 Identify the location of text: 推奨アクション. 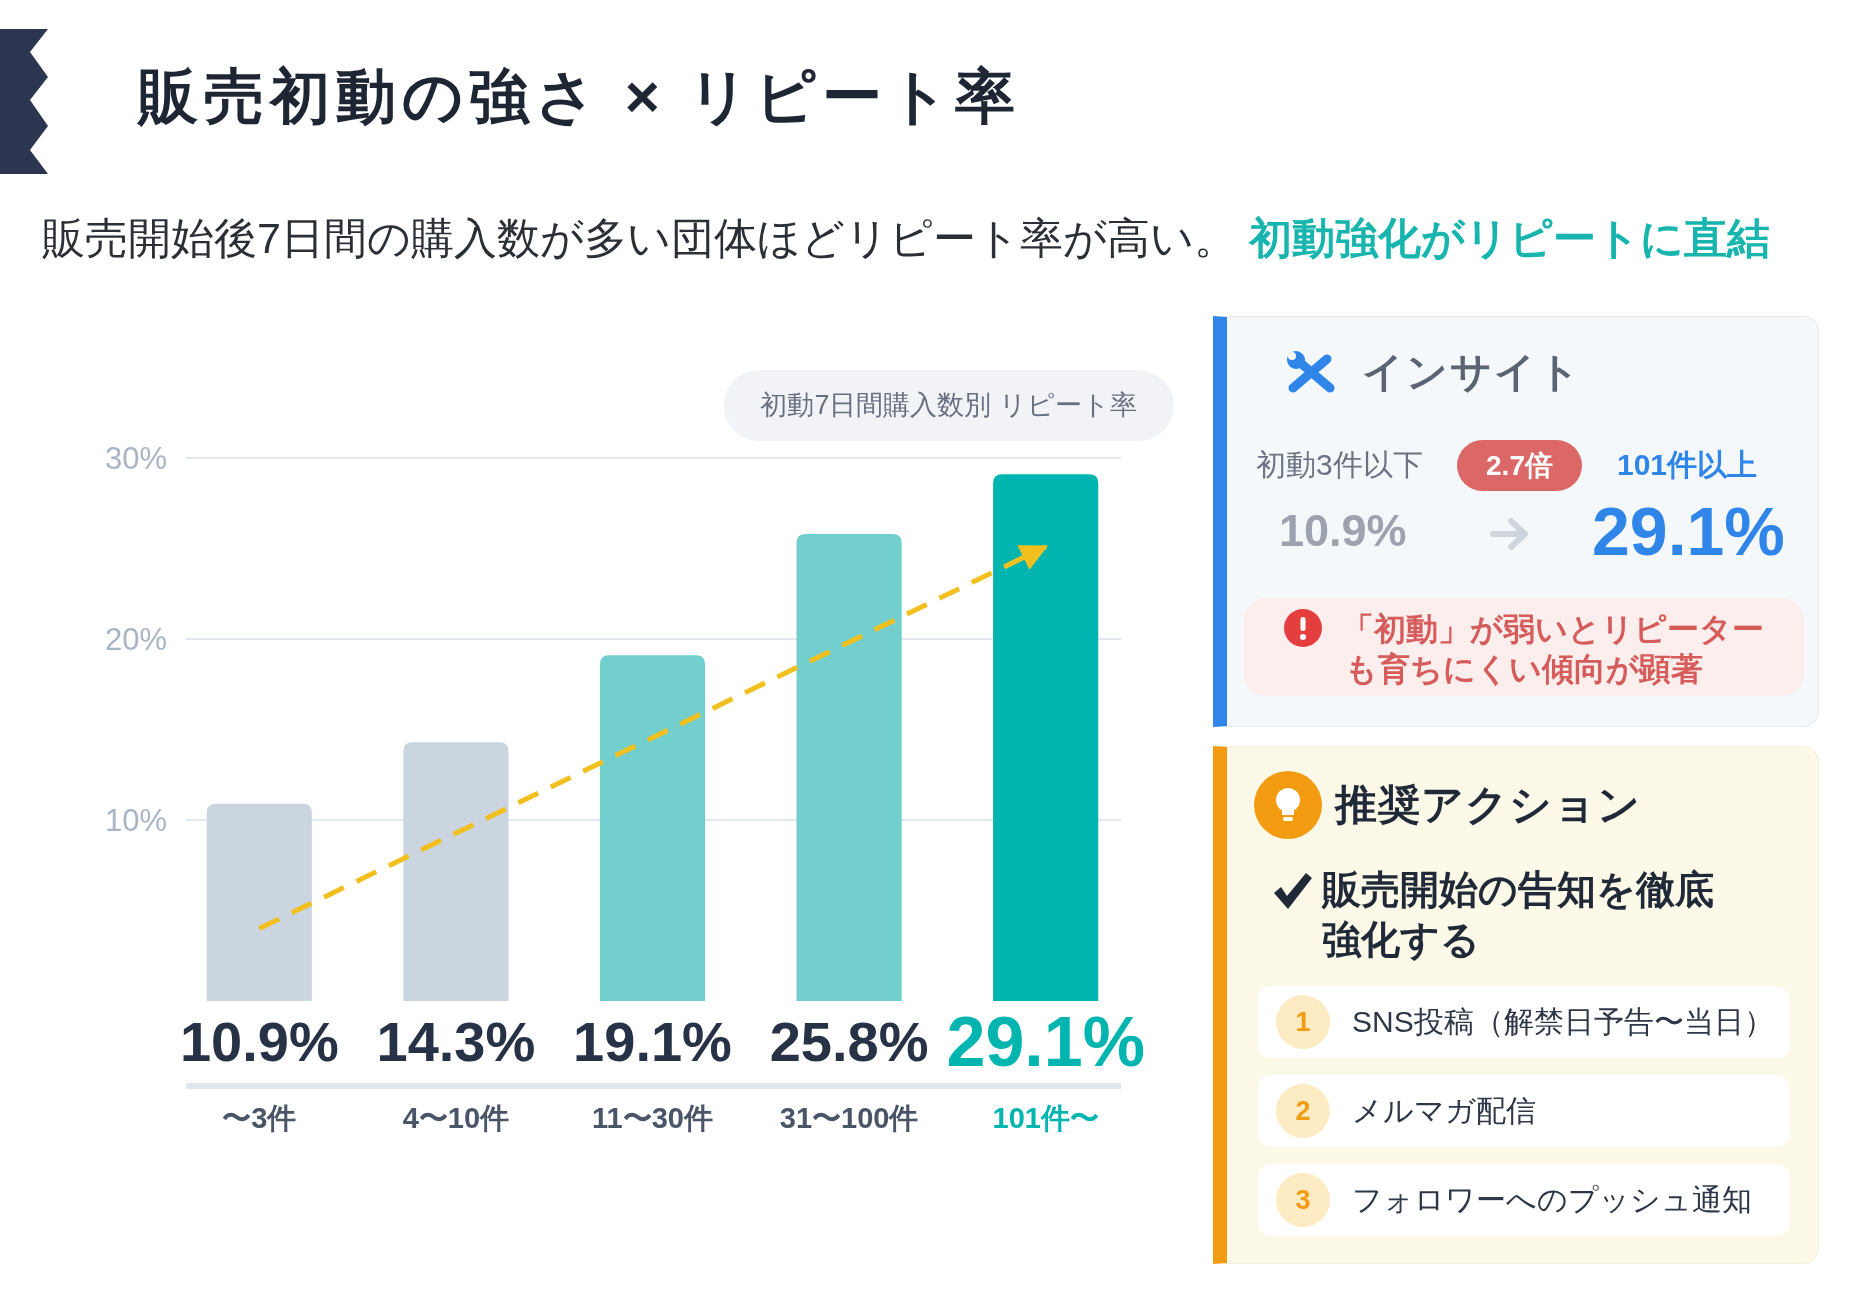
(1488, 805).